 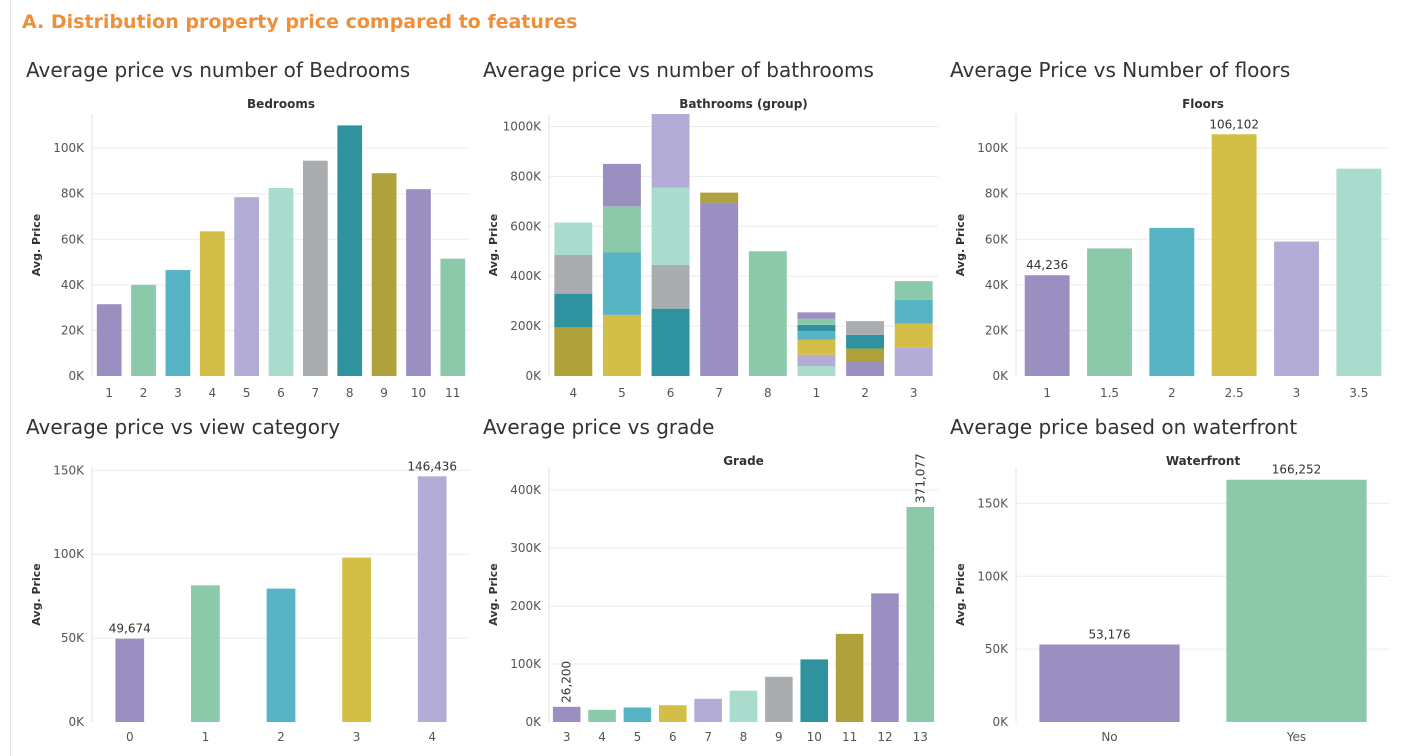 I want to click on chart-title: Average price vs grade, so click(x=599, y=427).